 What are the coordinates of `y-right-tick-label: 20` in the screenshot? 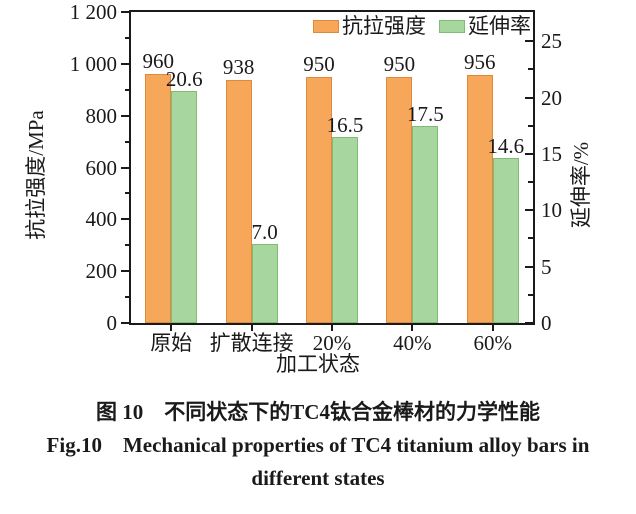 It's located at (551, 97).